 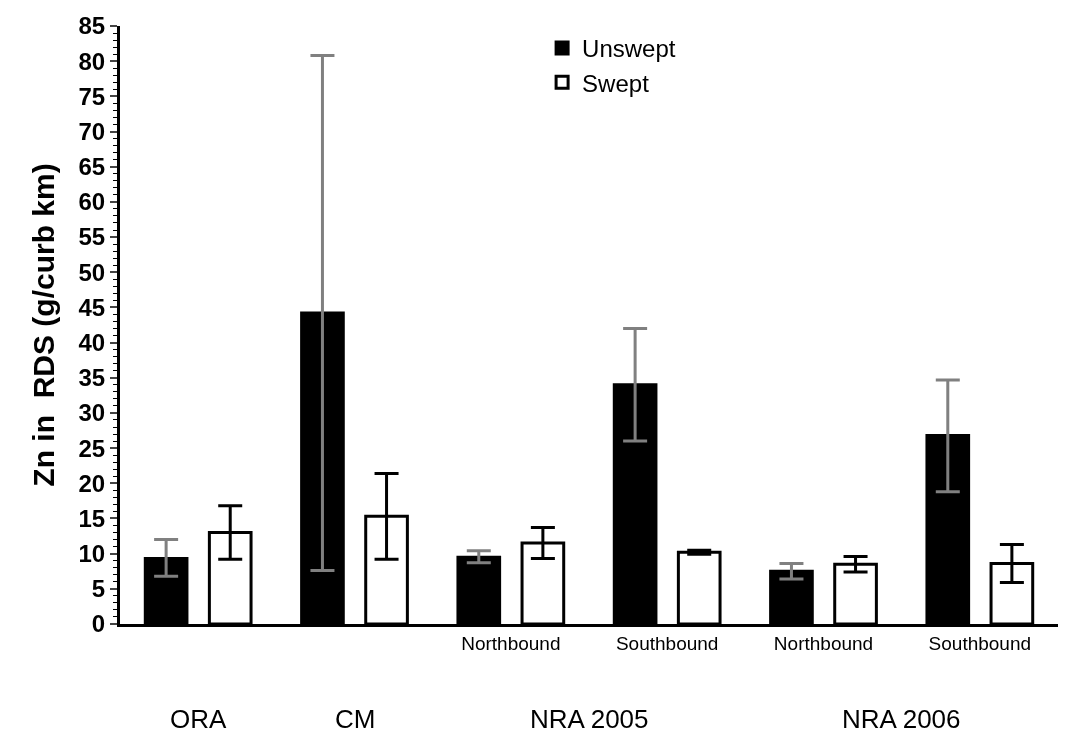 What do you see at coordinates (92, 378) in the screenshot?
I see `y-tick-label: 35` at bounding box center [92, 378].